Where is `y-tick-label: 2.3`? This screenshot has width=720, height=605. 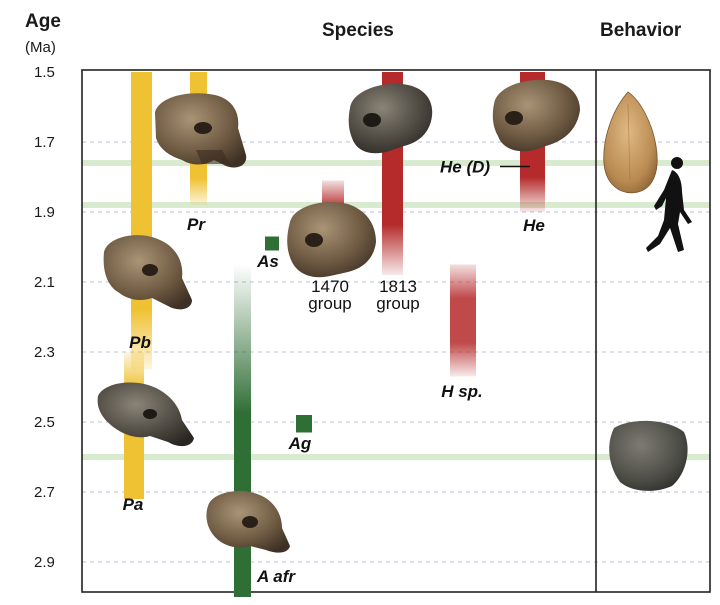
y-tick-label: 2.3 is located at coordinates (44, 352).